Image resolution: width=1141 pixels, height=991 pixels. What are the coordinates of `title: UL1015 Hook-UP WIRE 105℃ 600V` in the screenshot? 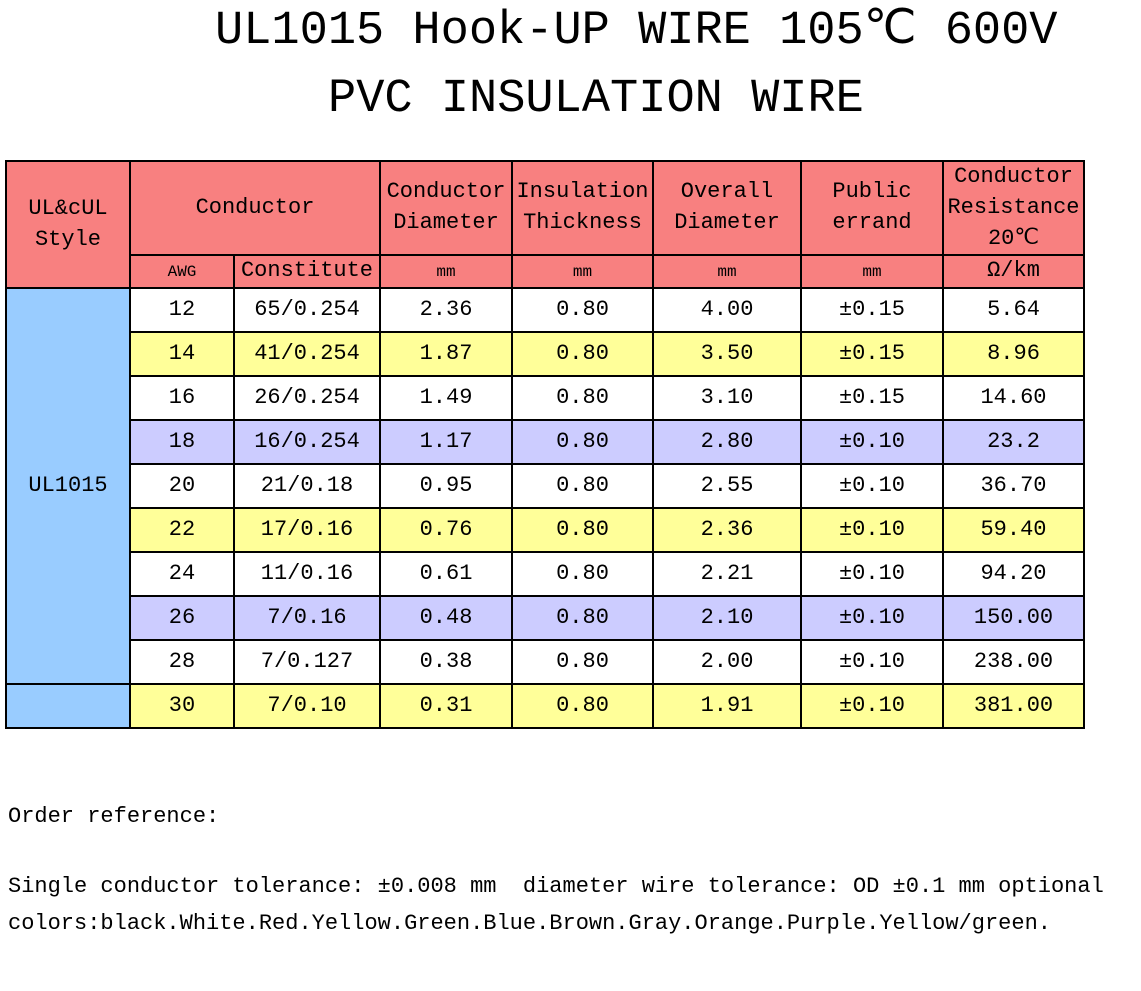 It's located at (636, 31).